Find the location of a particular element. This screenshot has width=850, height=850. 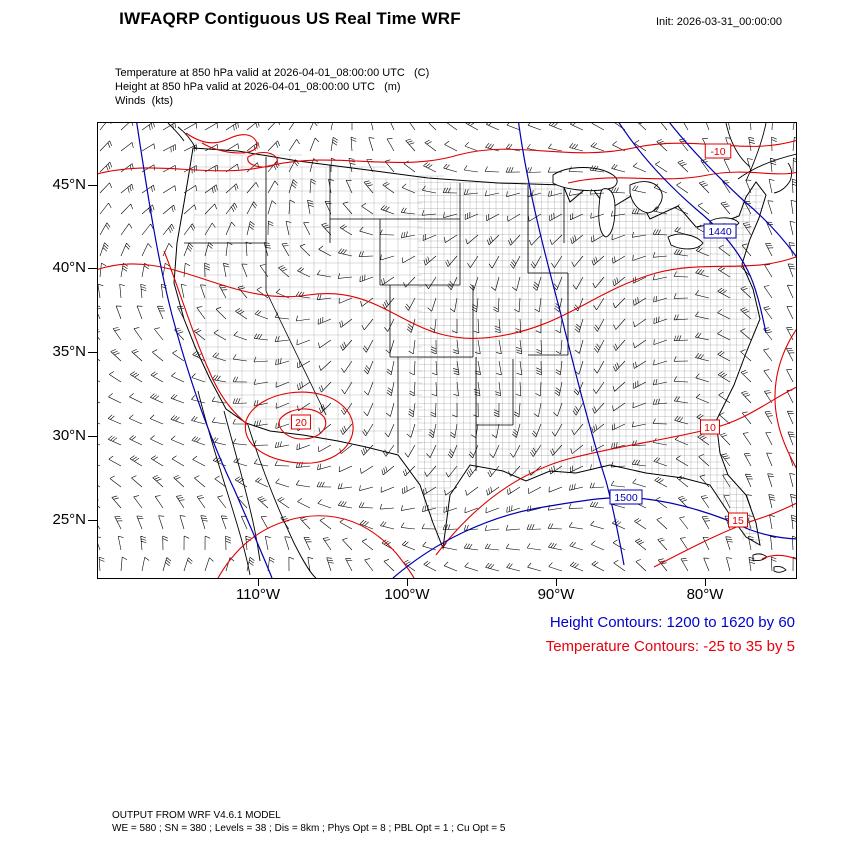

y-tick-label-35n: 35°N is located at coordinates (69, 351).